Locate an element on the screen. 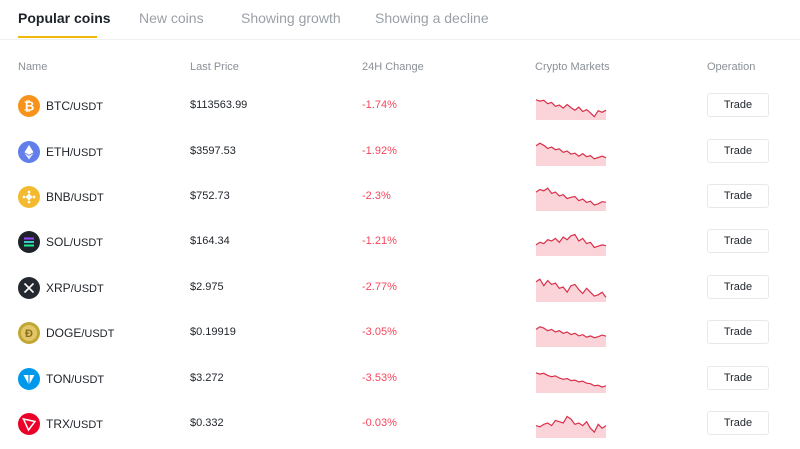 The height and width of the screenshot is (449, 800). coin-pair: XRP/USDT is located at coordinates (75, 288).